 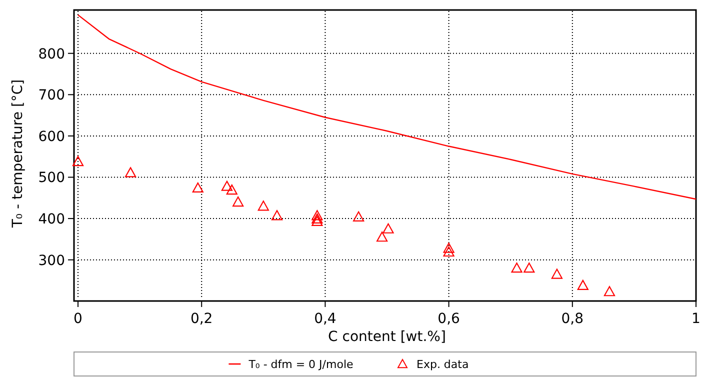 What do you see at coordinates (449, 319) in the screenshot?
I see `x-tick-label: 0,6` at bounding box center [449, 319].